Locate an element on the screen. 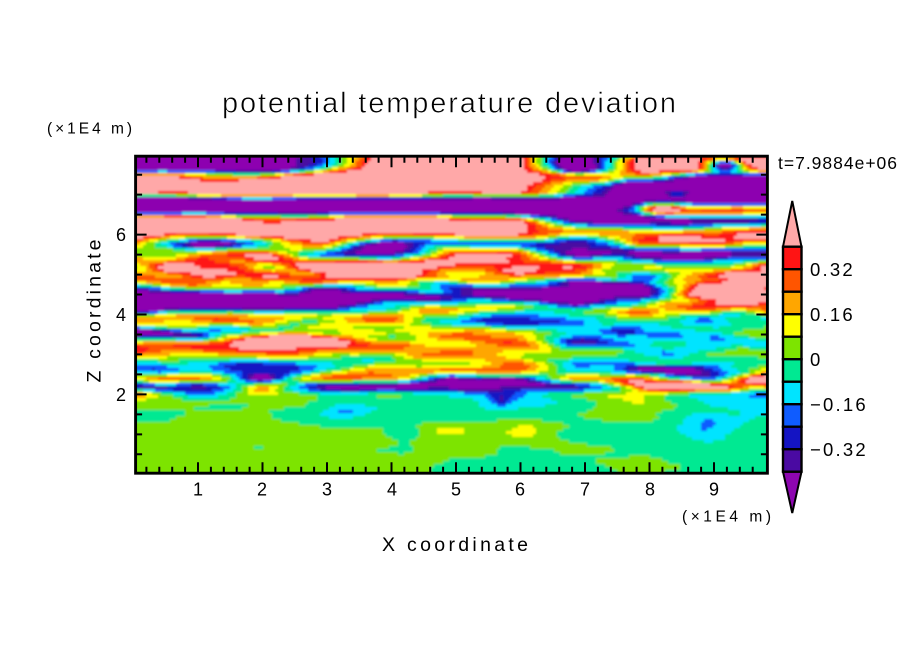  svg-text:potential temperature deviatio: potential temperature deviation is located at coordinates (449, 104).